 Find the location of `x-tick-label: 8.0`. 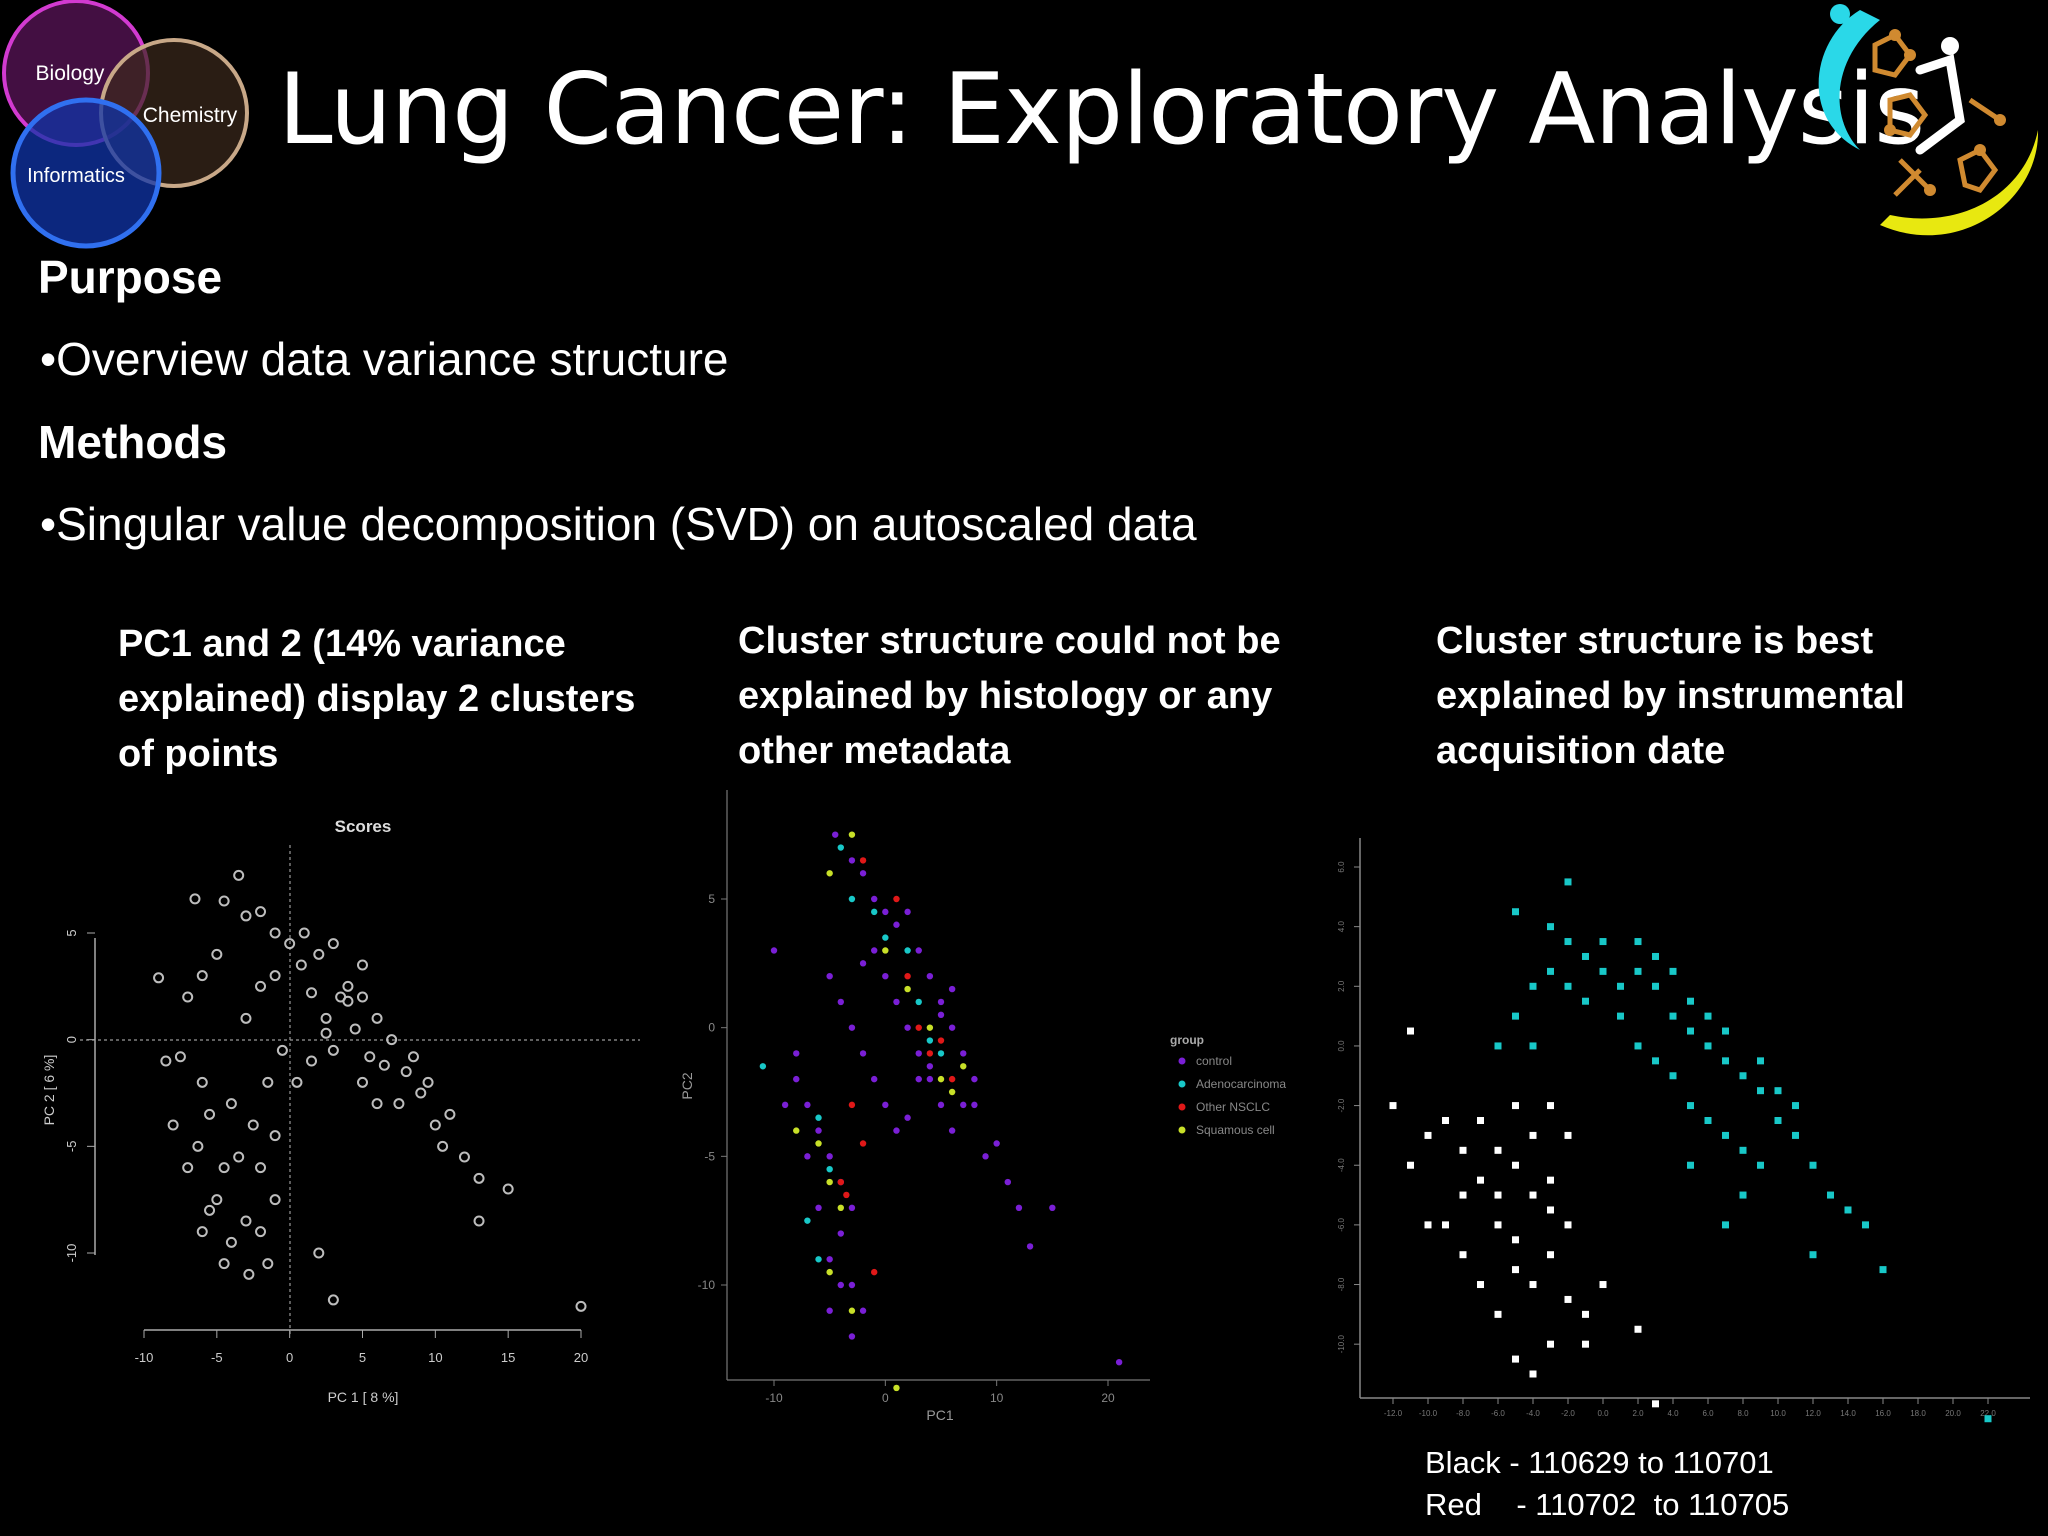

x-tick-label: 8.0 is located at coordinates (1743, 1413).